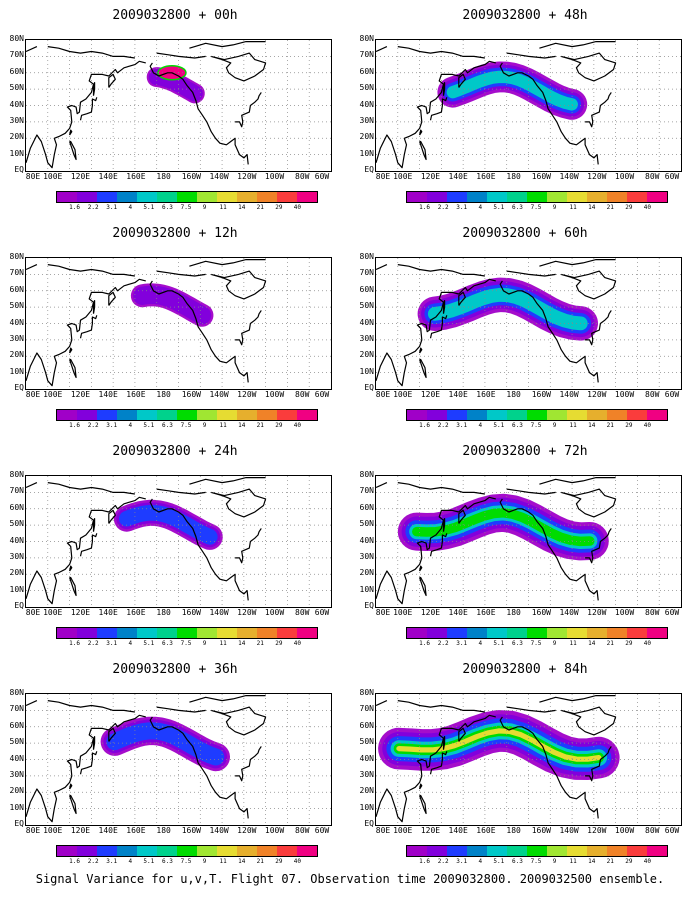  What do you see at coordinates (33, 176) in the screenshot?
I see `longitude-tick-label: 80E` at bounding box center [33, 176].